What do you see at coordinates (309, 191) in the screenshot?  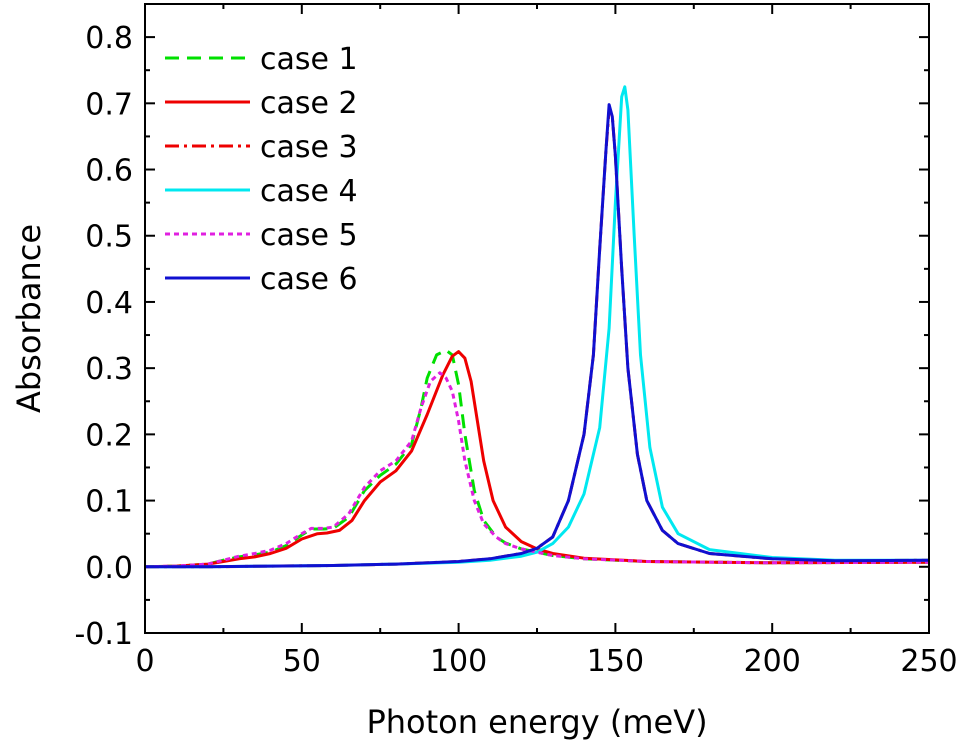 I see `legend-label: case 4` at bounding box center [309, 191].